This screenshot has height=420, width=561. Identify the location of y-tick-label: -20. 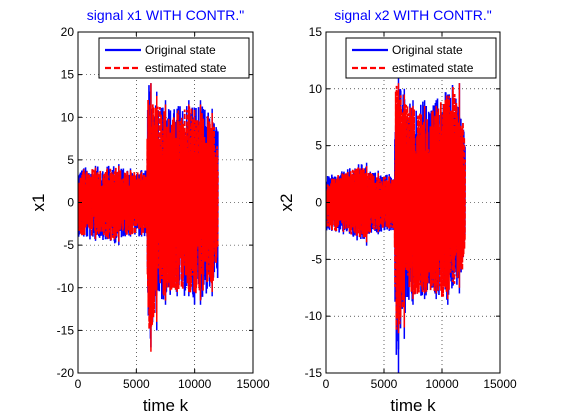
(66, 373).